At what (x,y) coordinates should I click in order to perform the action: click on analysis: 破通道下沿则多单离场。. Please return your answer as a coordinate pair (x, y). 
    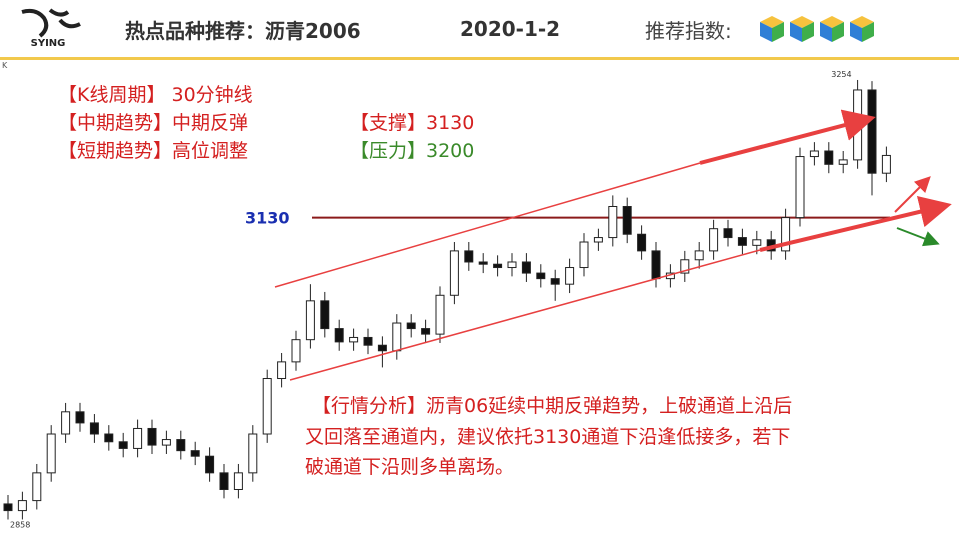
    Looking at the image, I should click on (409, 467).